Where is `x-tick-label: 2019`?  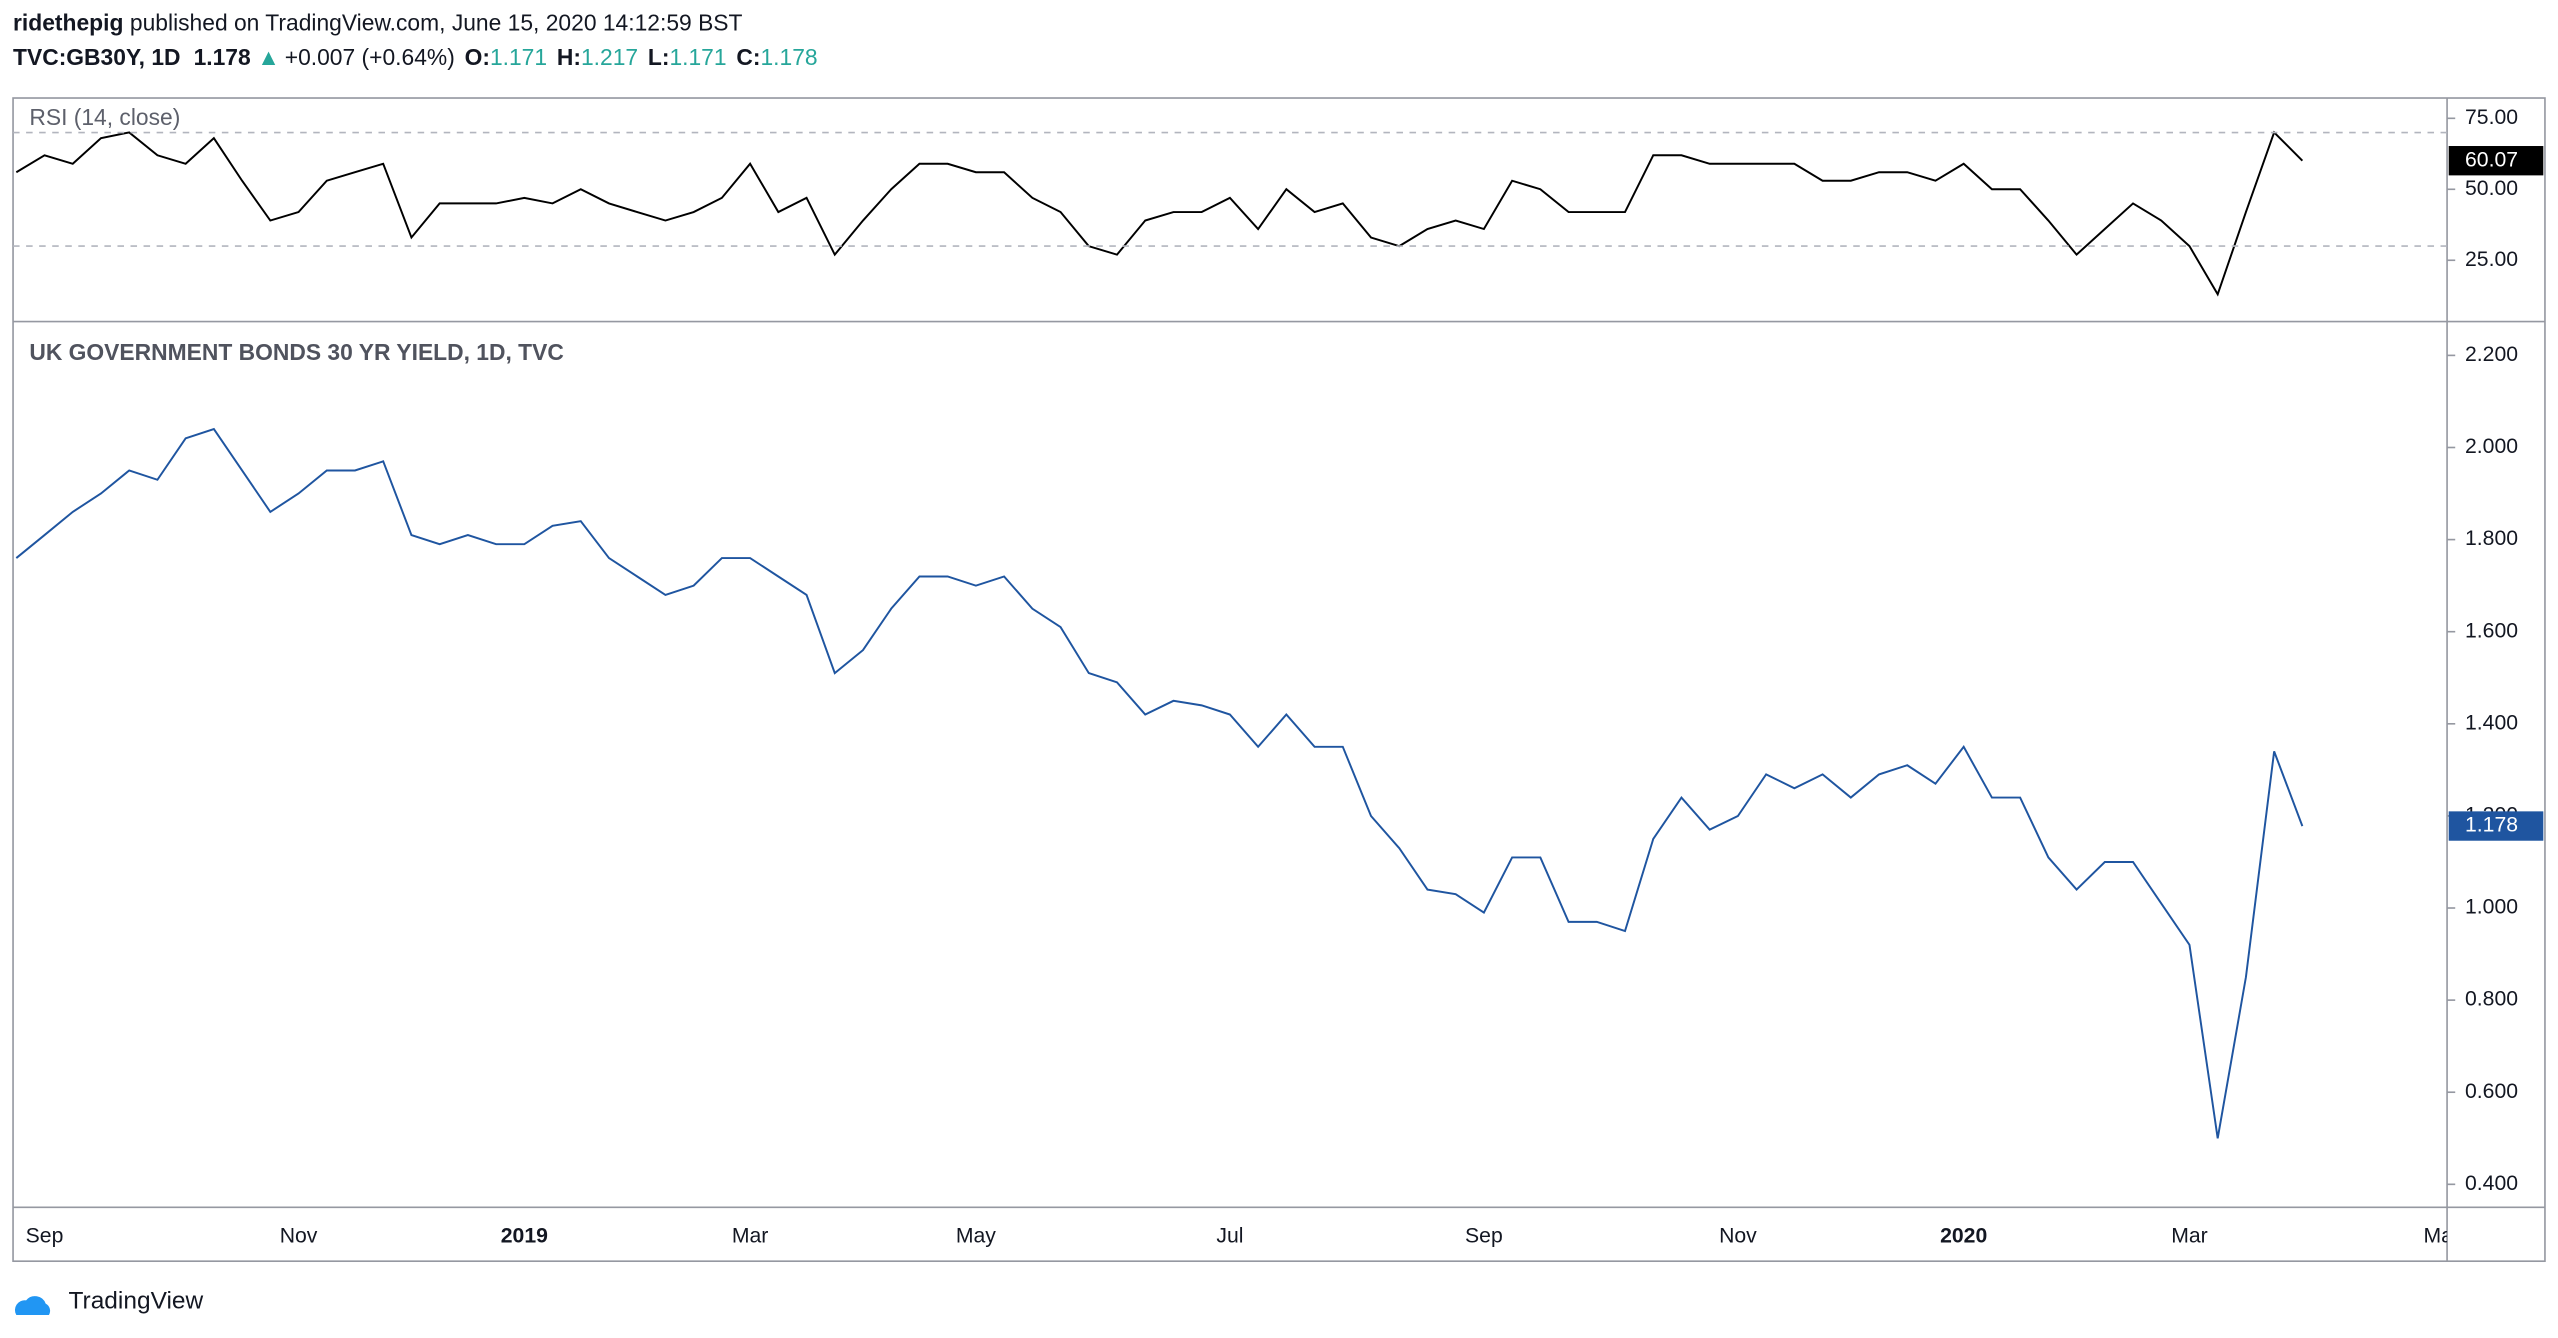
x-tick-label: 2019 is located at coordinates (524, 1235).